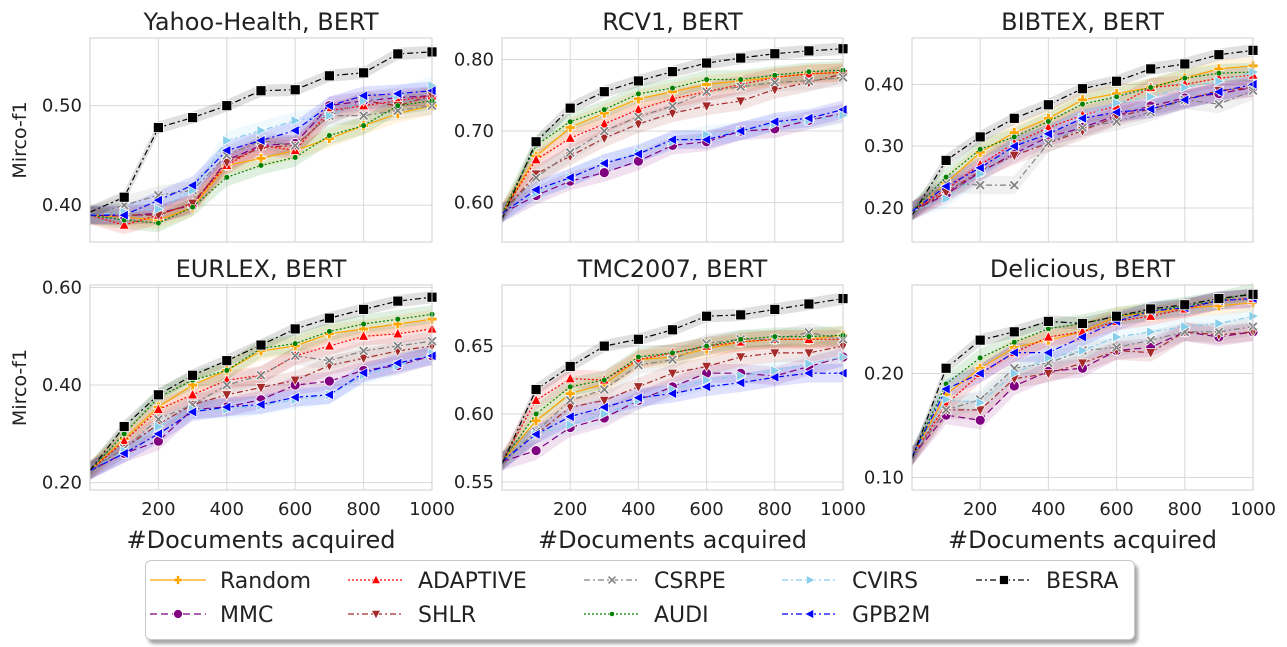 This screenshot has height=647, width=1287. Describe the element at coordinates (363, 509) in the screenshot. I see `x-tick-label: 800` at that location.